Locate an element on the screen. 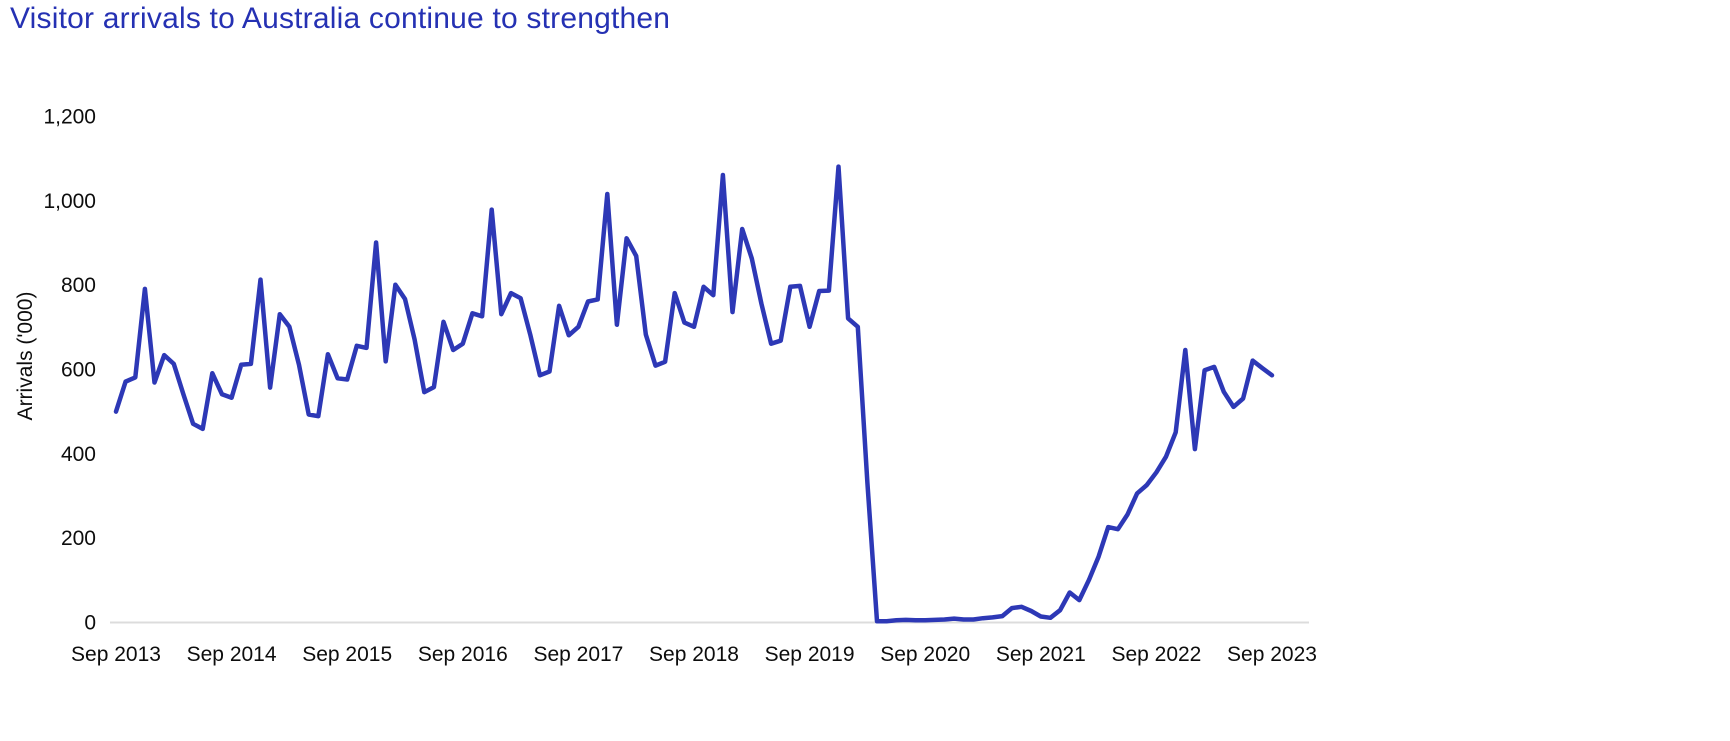 The height and width of the screenshot is (741, 1730). y-tick-label: 1,000 is located at coordinates (69, 201).